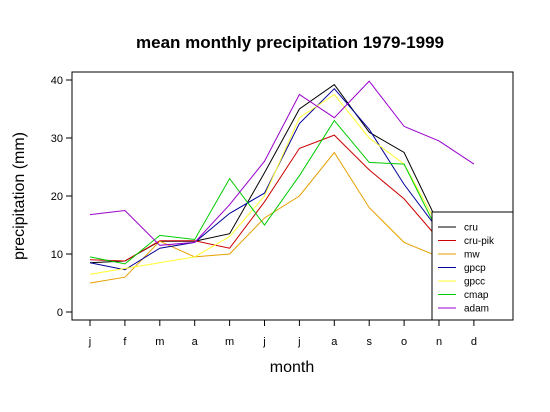  Describe the element at coordinates (57, 255) in the screenshot. I see `y-tick-label: 10` at that location.